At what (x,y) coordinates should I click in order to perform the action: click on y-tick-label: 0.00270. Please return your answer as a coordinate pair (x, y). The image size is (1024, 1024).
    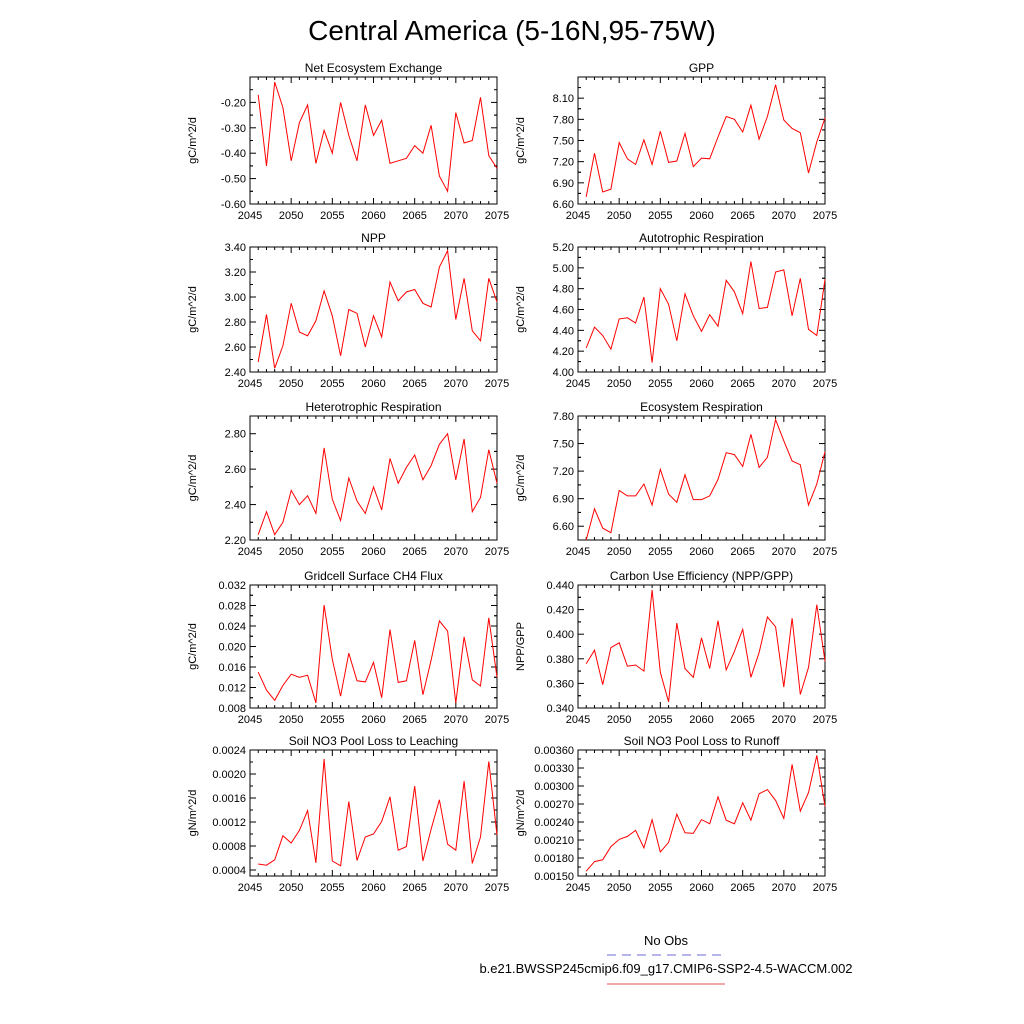
    Looking at the image, I should click on (554, 805).